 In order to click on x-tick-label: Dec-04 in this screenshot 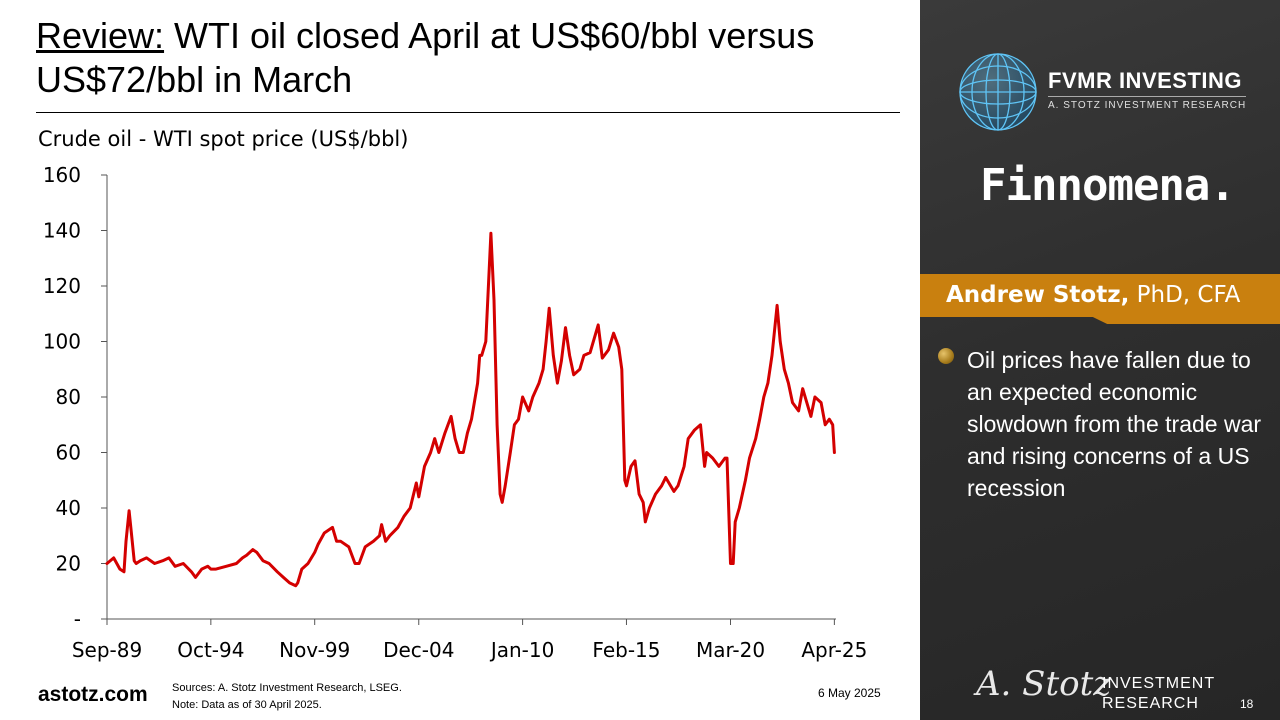, I will do `click(418, 650)`.